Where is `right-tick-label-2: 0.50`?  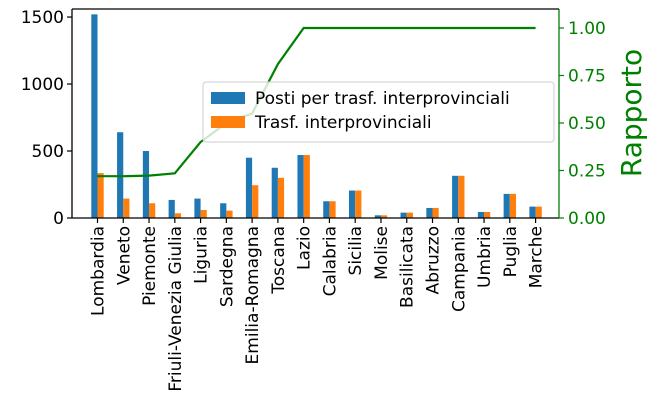 right-tick-label-2: 0.50 is located at coordinates (587, 124).